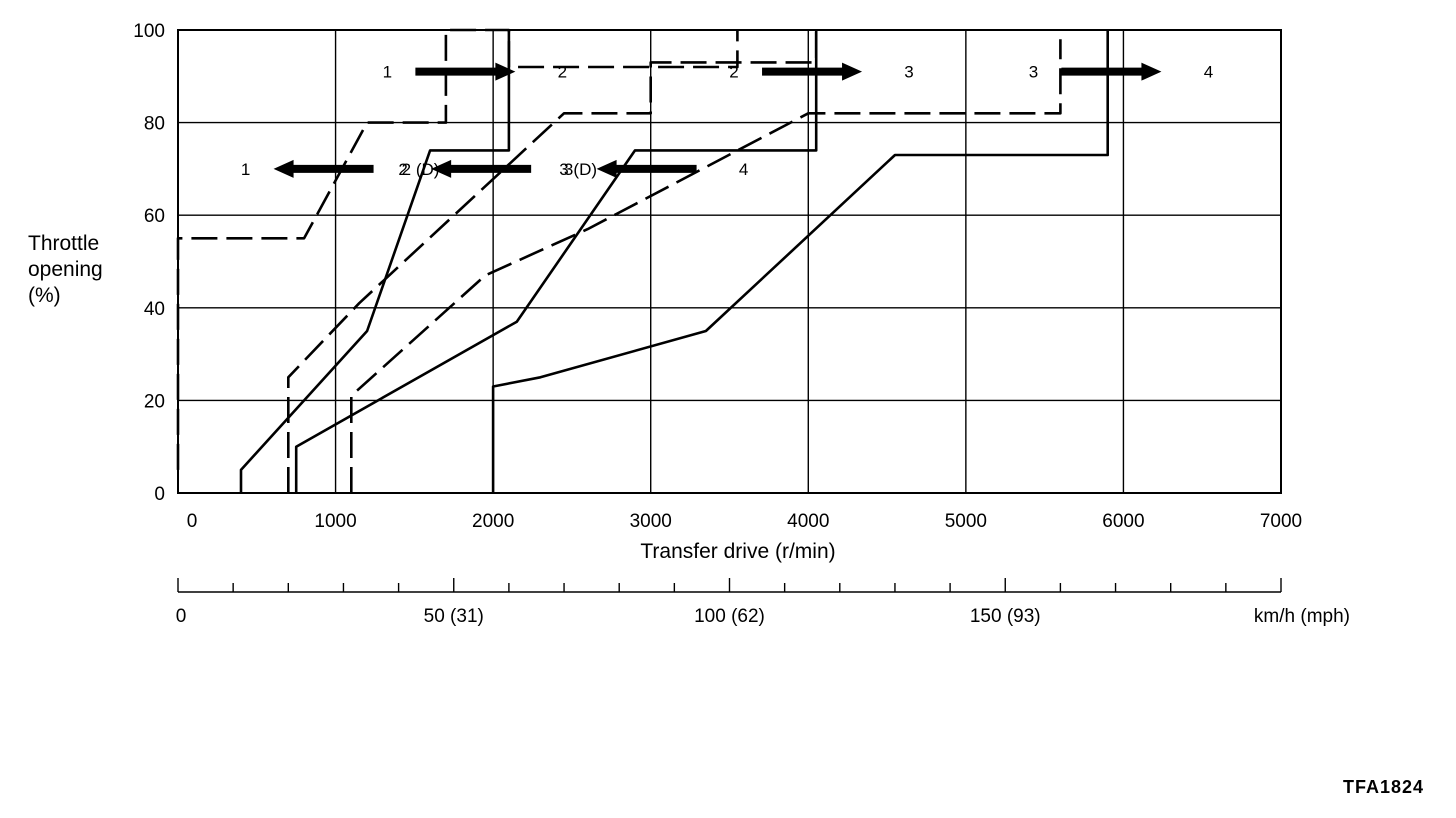  Describe the element at coordinates (421, 169) in the screenshot. I see `shift-label-to-2: 2 (D)` at that location.